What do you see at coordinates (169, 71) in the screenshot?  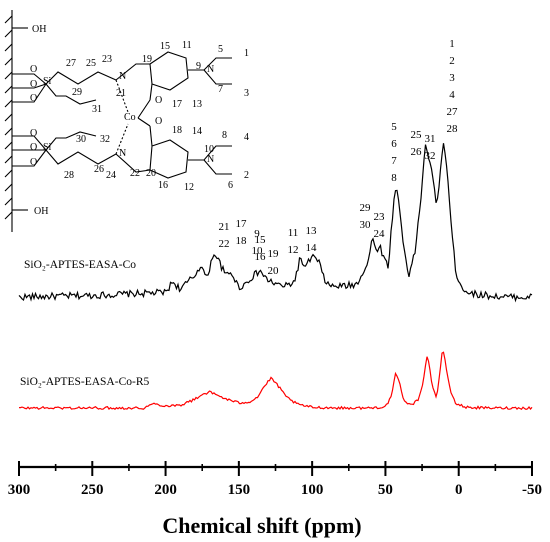 I see `upper-benzene-ring` at bounding box center [169, 71].